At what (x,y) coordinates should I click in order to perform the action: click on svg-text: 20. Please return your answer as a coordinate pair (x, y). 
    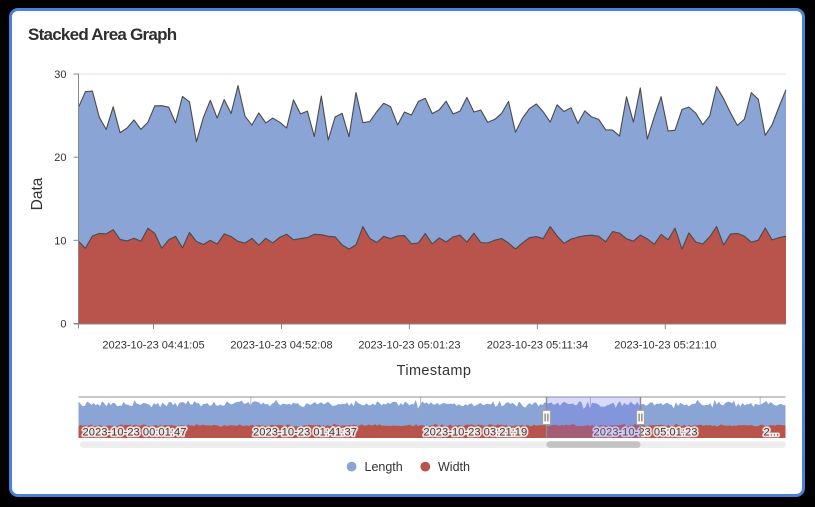
    Looking at the image, I should click on (60, 158).